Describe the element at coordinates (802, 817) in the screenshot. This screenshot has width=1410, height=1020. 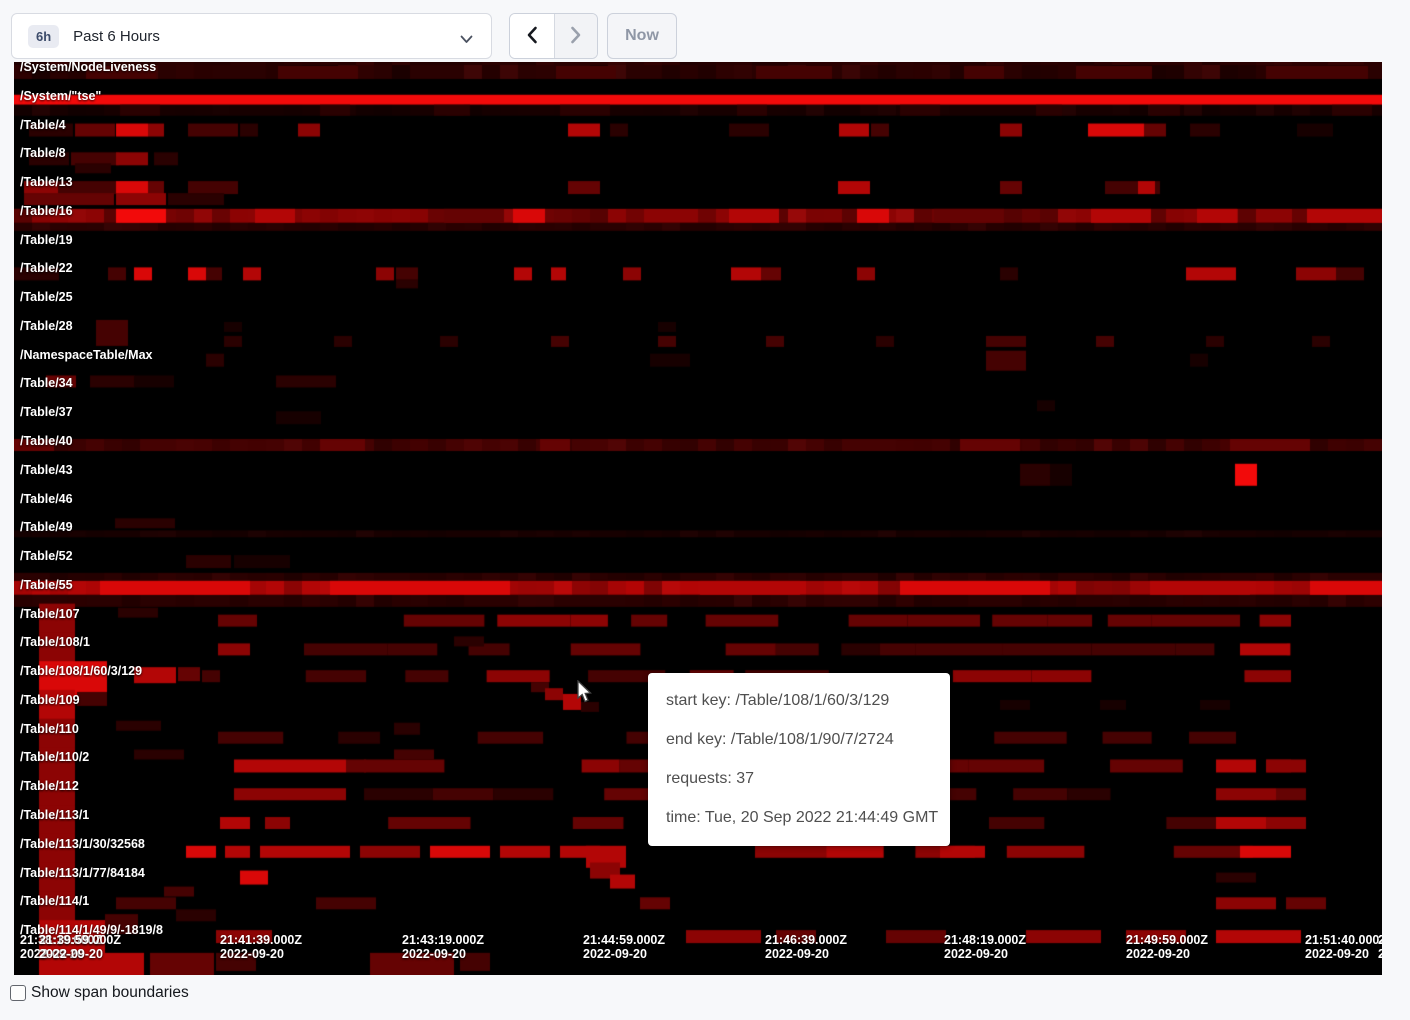
I see `tooltip-time: time: Tue, 20 Sep 2022 21:44:49 GMT` at that location.